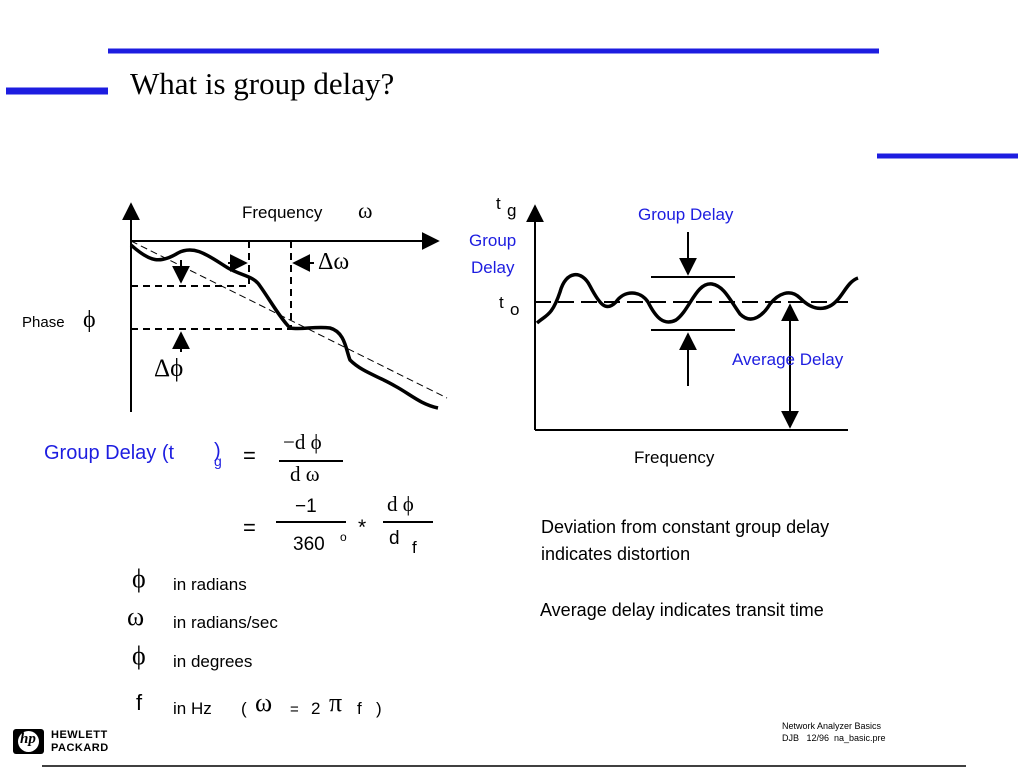 The height and width of the screenshot is (768, 1024). I want to click on legend-text-hz: in Hz, so click(192, 708).